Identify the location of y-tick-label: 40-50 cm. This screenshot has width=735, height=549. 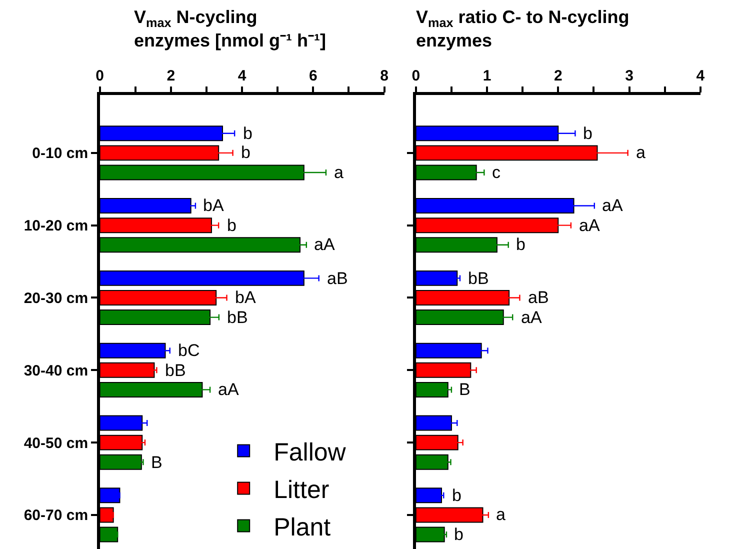
(56, 443).